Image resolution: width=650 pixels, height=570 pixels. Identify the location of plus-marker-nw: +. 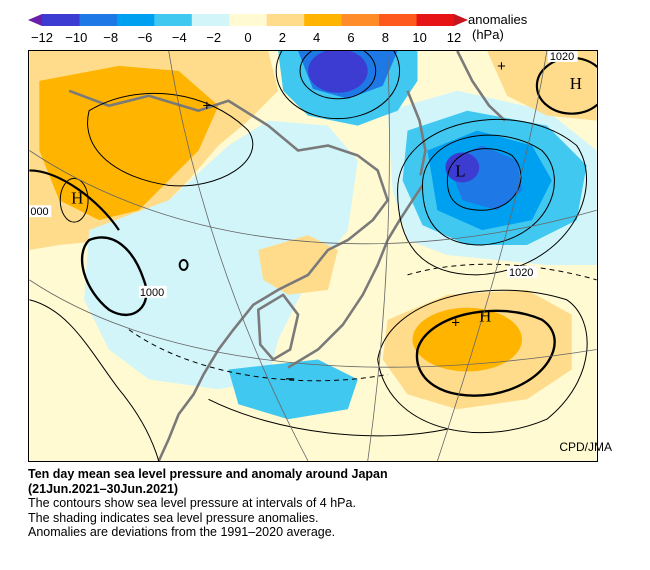
(207, 106).